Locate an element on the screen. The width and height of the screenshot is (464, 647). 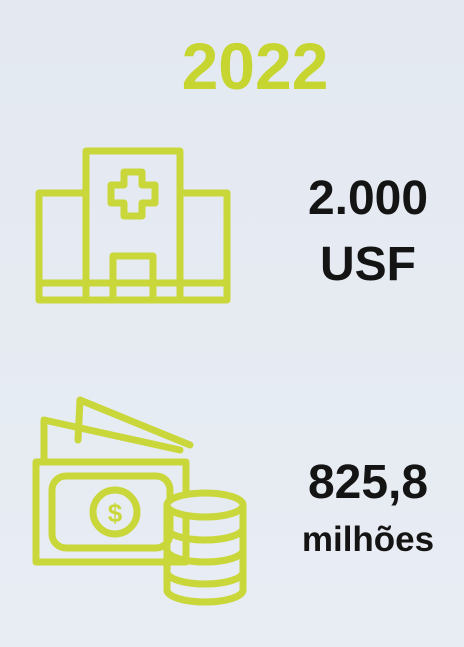
stat-value: 825,8 is located at coordinates (368, 482).